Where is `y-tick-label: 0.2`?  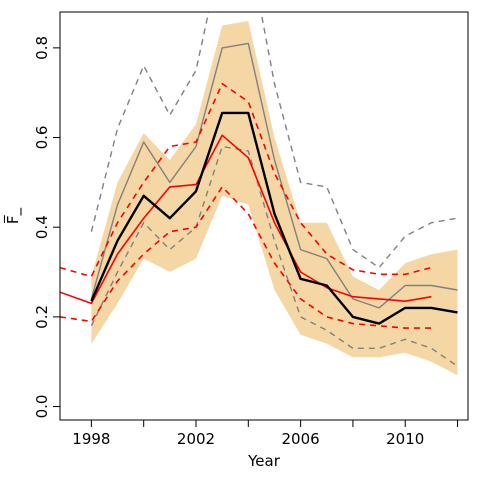
y-tick-label: 0.2 is located at coordinates (42, 317).